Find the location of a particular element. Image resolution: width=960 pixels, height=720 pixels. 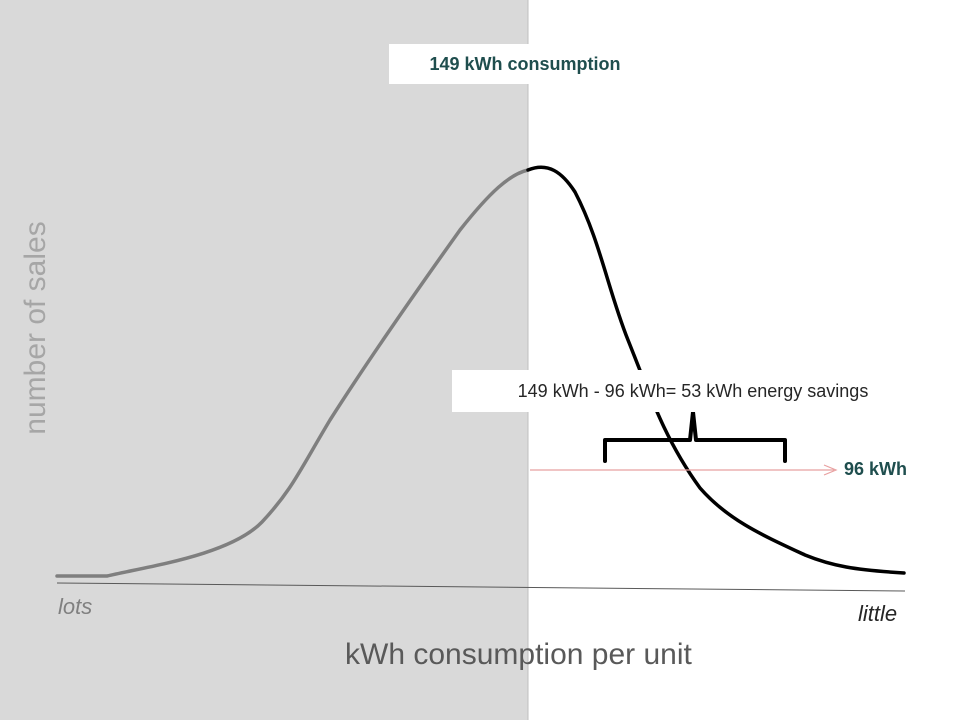

peak-annotation: 149 kWh consumption is located at coordinates (525, 64).